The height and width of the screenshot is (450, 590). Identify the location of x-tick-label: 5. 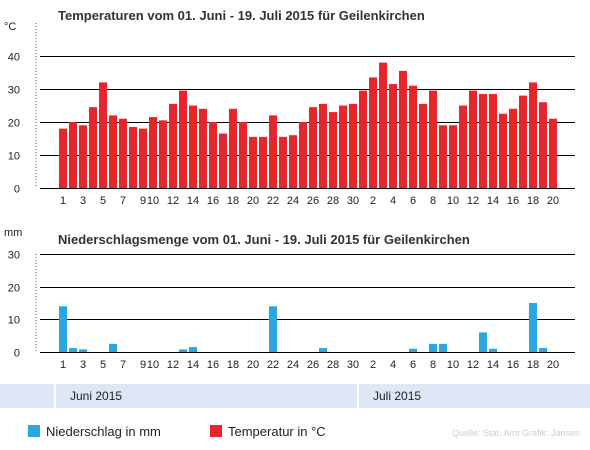
(103, 201).